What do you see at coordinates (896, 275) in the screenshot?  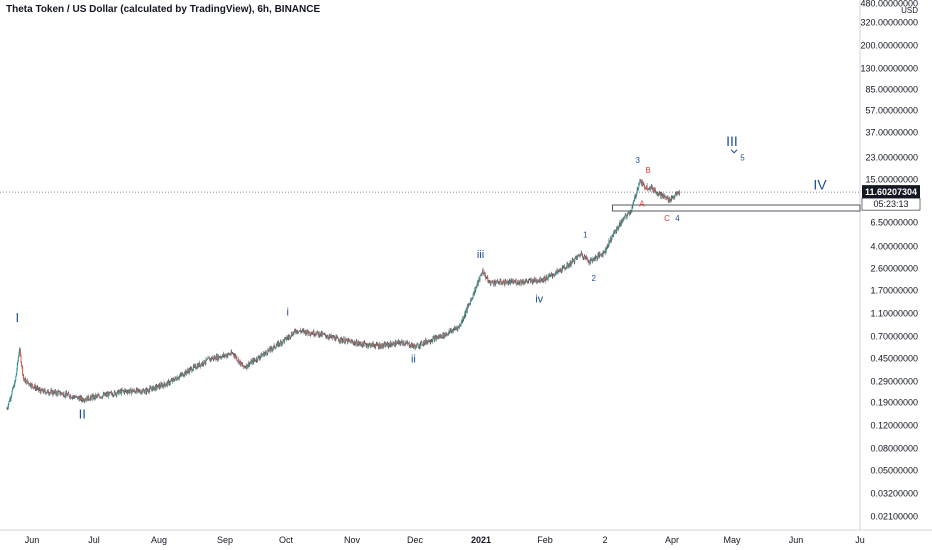 I see `price-axis` at bounding box center [896, 275].